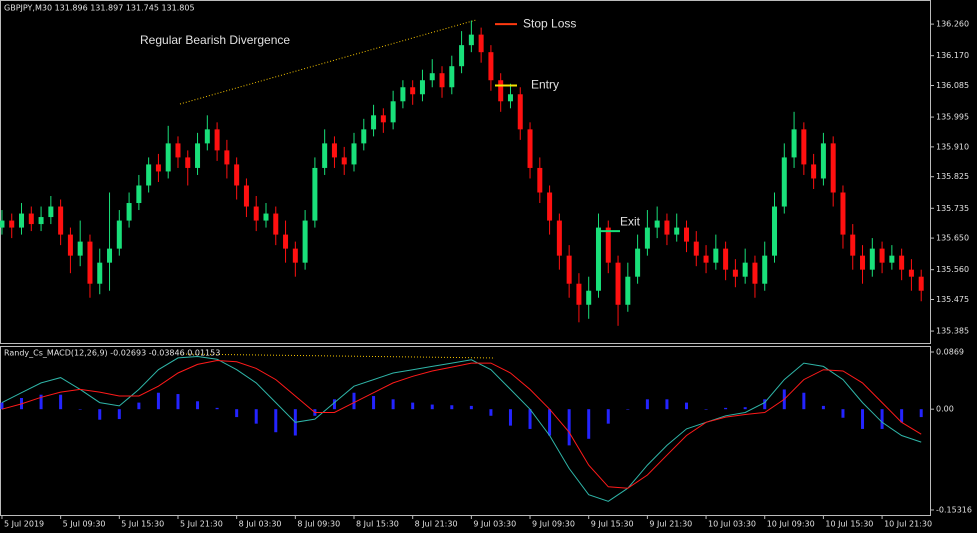 Image resolution: width=977 pixels, height=533 pixels. I want to click on level-label: Exit, so click(630, 221).